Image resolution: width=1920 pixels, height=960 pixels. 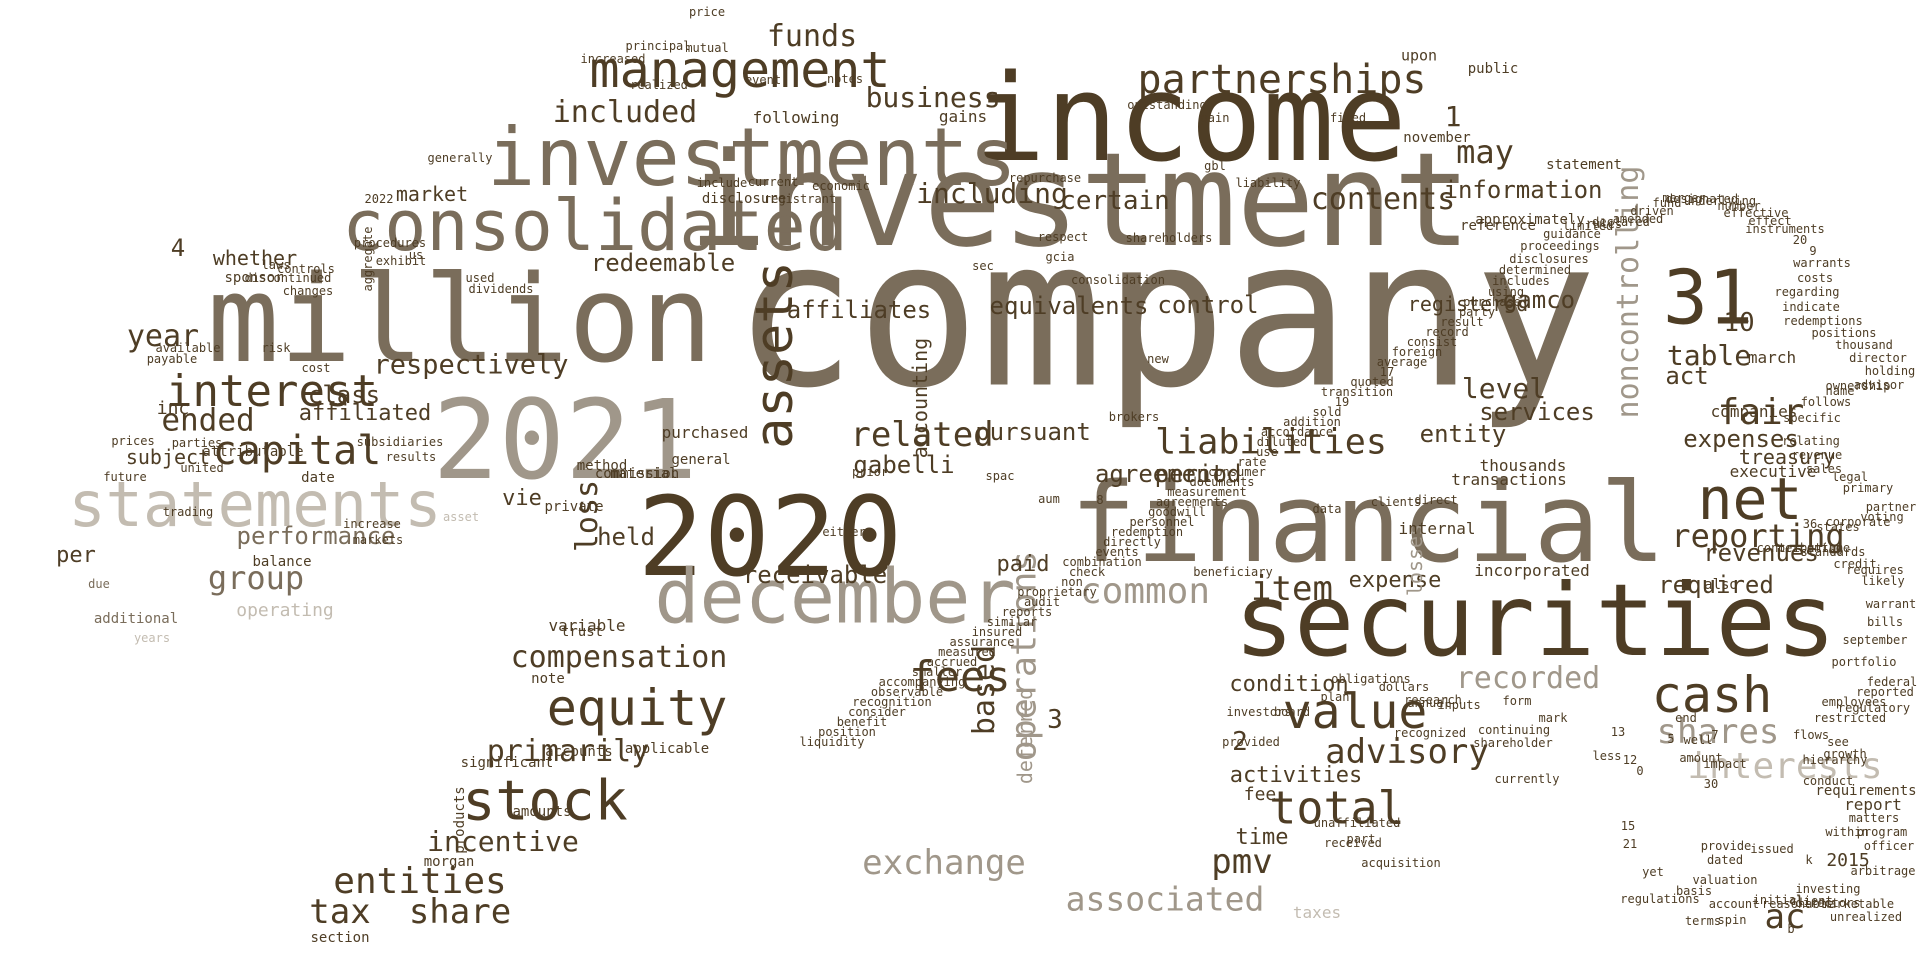 What do you see at coordinates (272, 391) in the screenshot?
I see `word-interest: interest` at bounding box center [272, 391].